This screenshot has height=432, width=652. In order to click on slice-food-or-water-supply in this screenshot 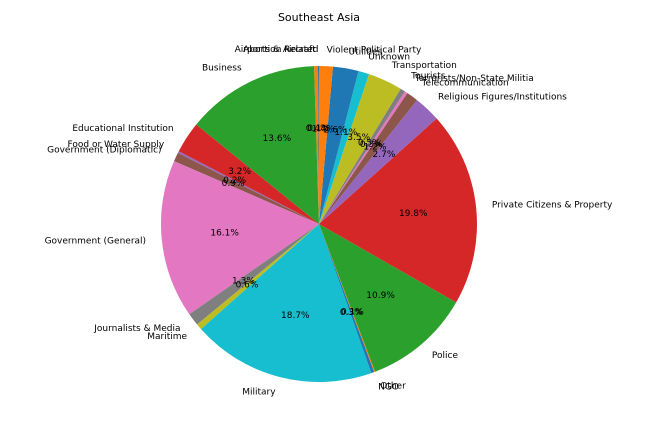, I will do `click(248, 187)`.